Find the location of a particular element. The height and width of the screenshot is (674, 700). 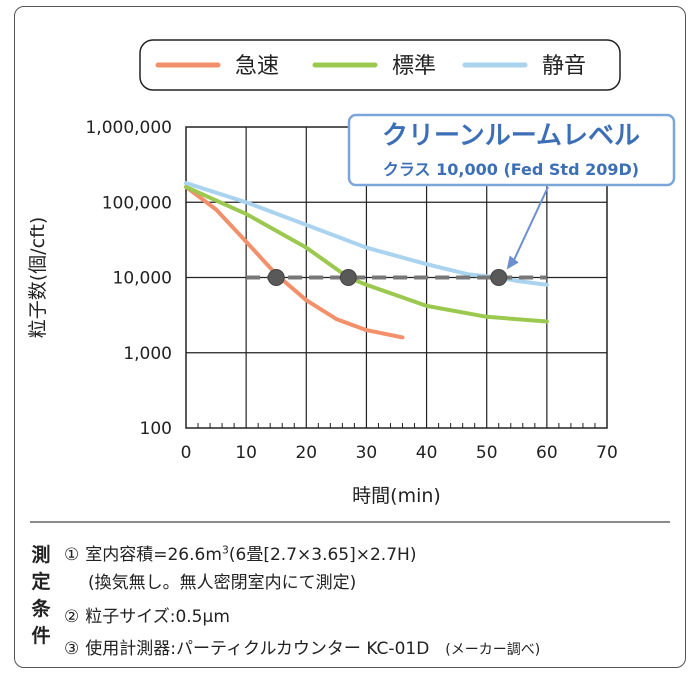

y-tick-label: 10,000 is located at coordinates (142, 279).